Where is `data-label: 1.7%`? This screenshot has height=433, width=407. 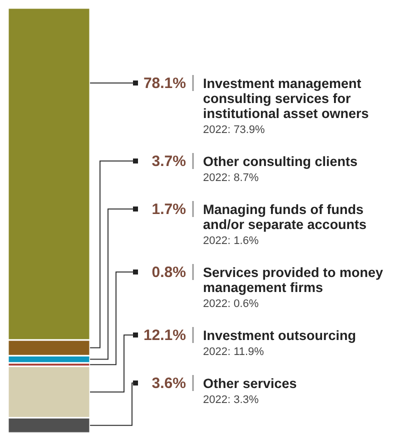
data-label: 1.7% is located at coordinates (169, 209).